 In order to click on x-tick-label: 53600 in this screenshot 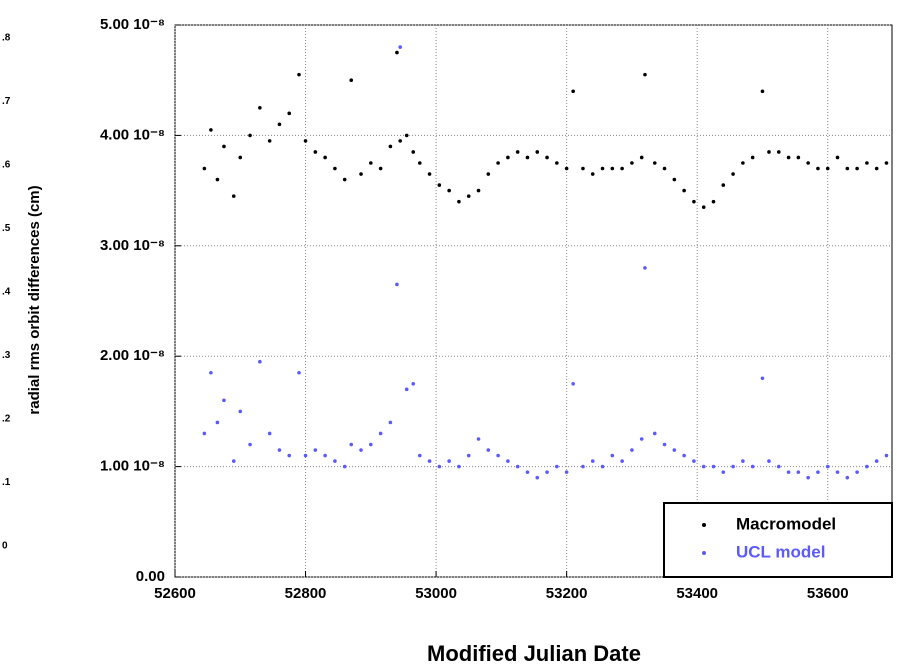, I will do `click(828, 593)`.